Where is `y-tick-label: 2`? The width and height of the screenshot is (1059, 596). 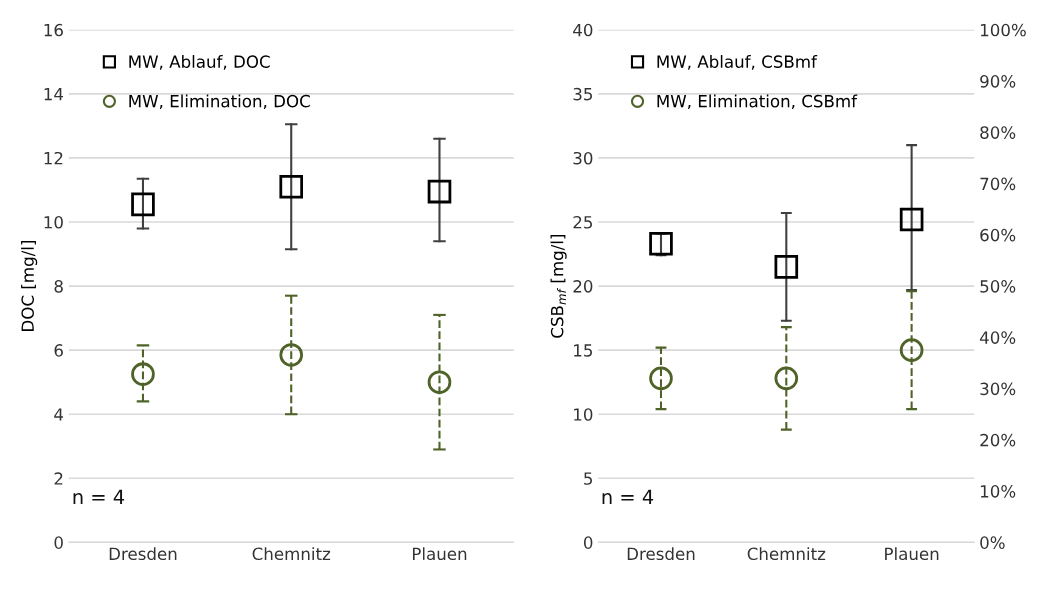 y-tick-label: 2 is located at coordinates (58, 478).